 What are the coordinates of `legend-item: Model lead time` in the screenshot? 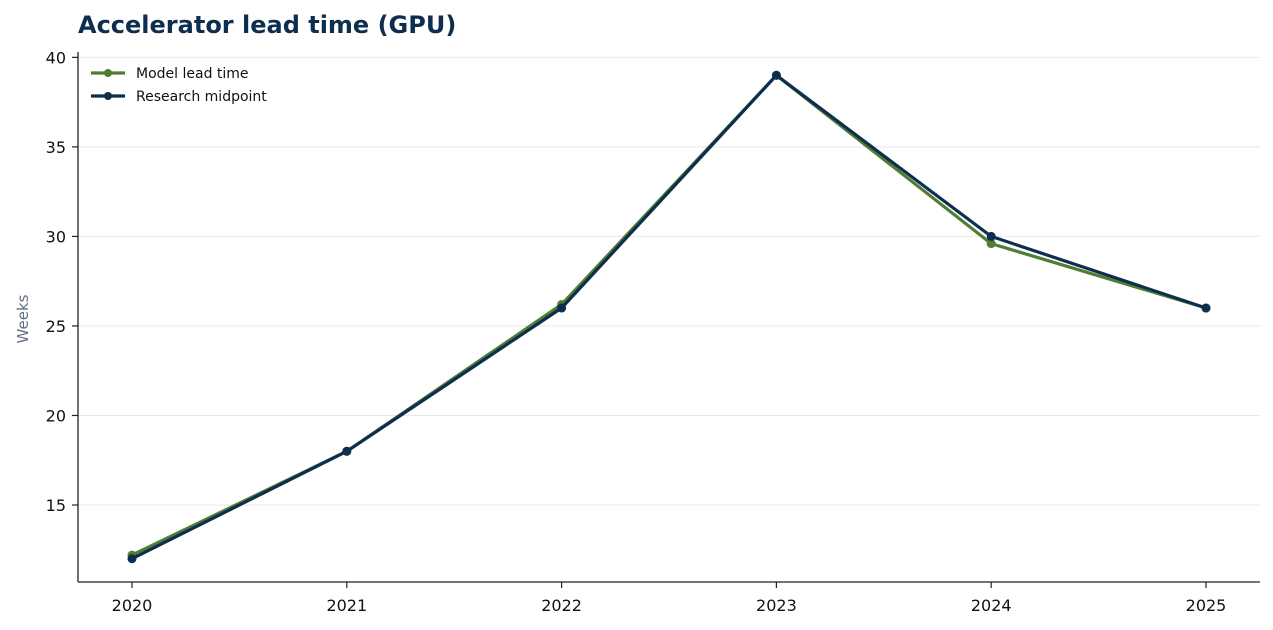 It's located at (170, 74).